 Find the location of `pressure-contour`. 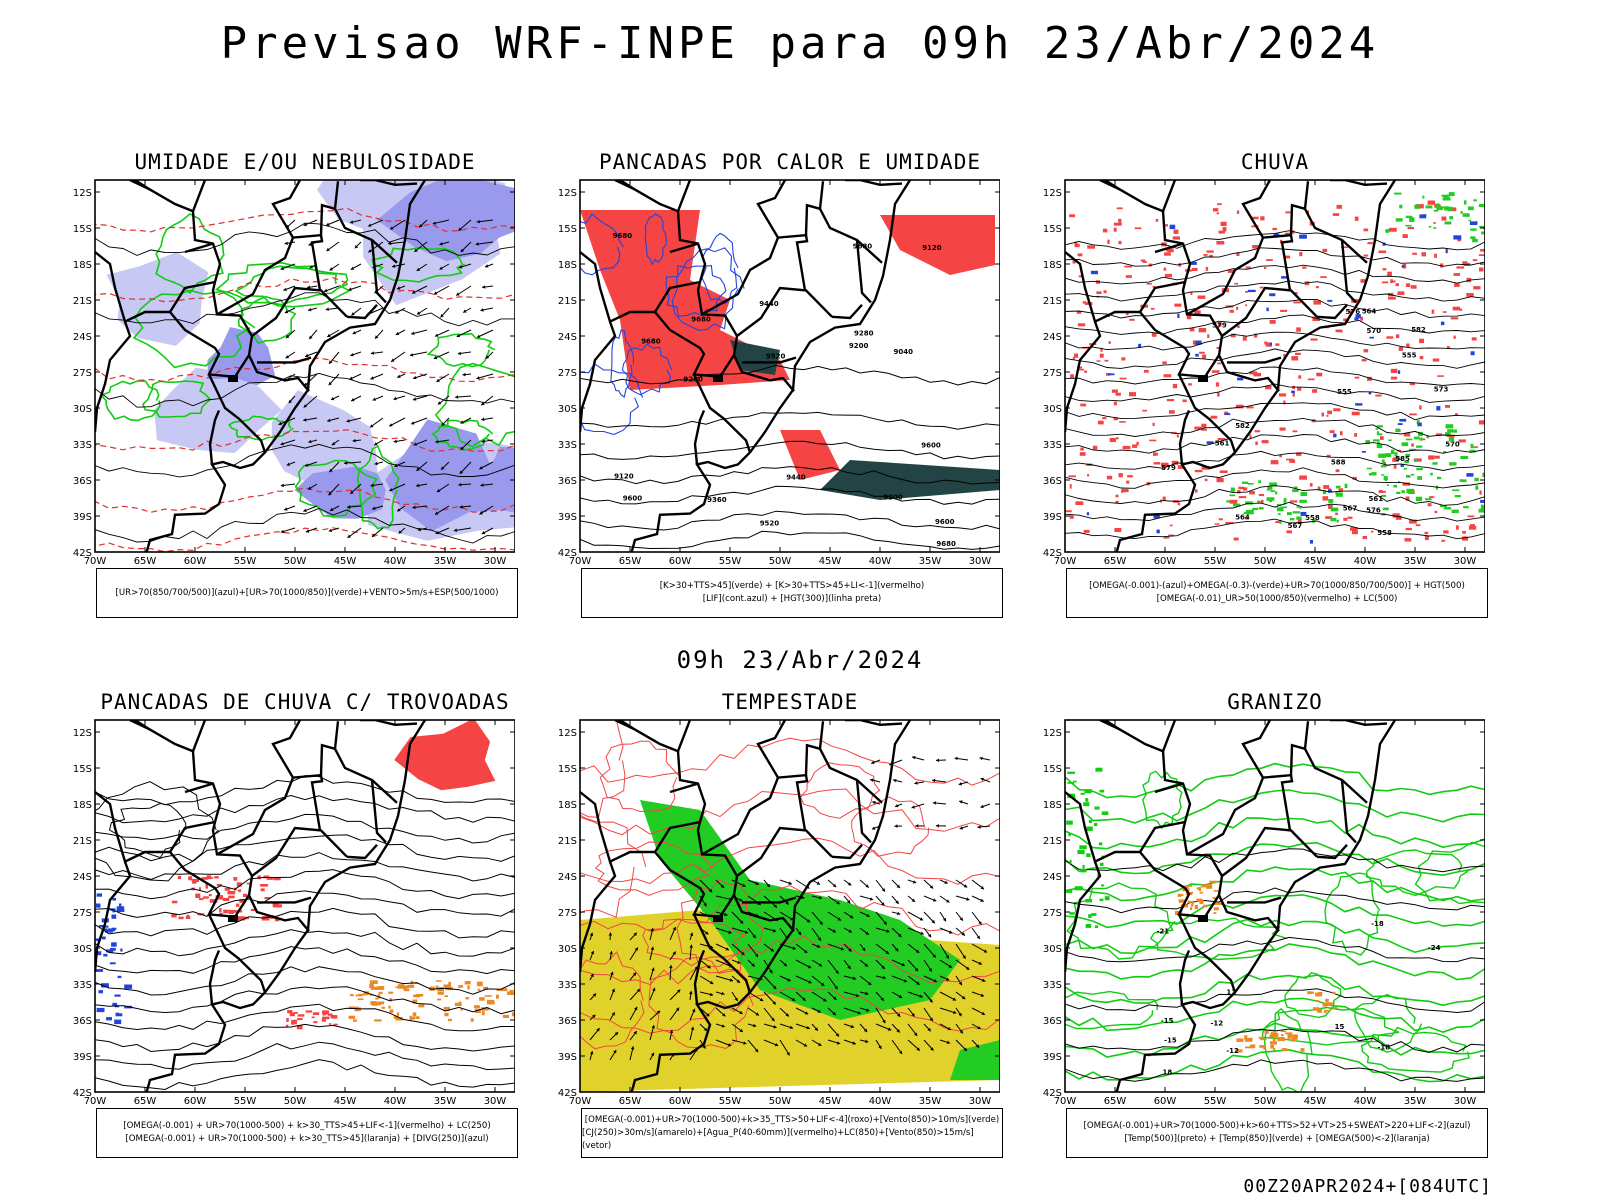

pressure-contour is located at coordinates (305, 309).